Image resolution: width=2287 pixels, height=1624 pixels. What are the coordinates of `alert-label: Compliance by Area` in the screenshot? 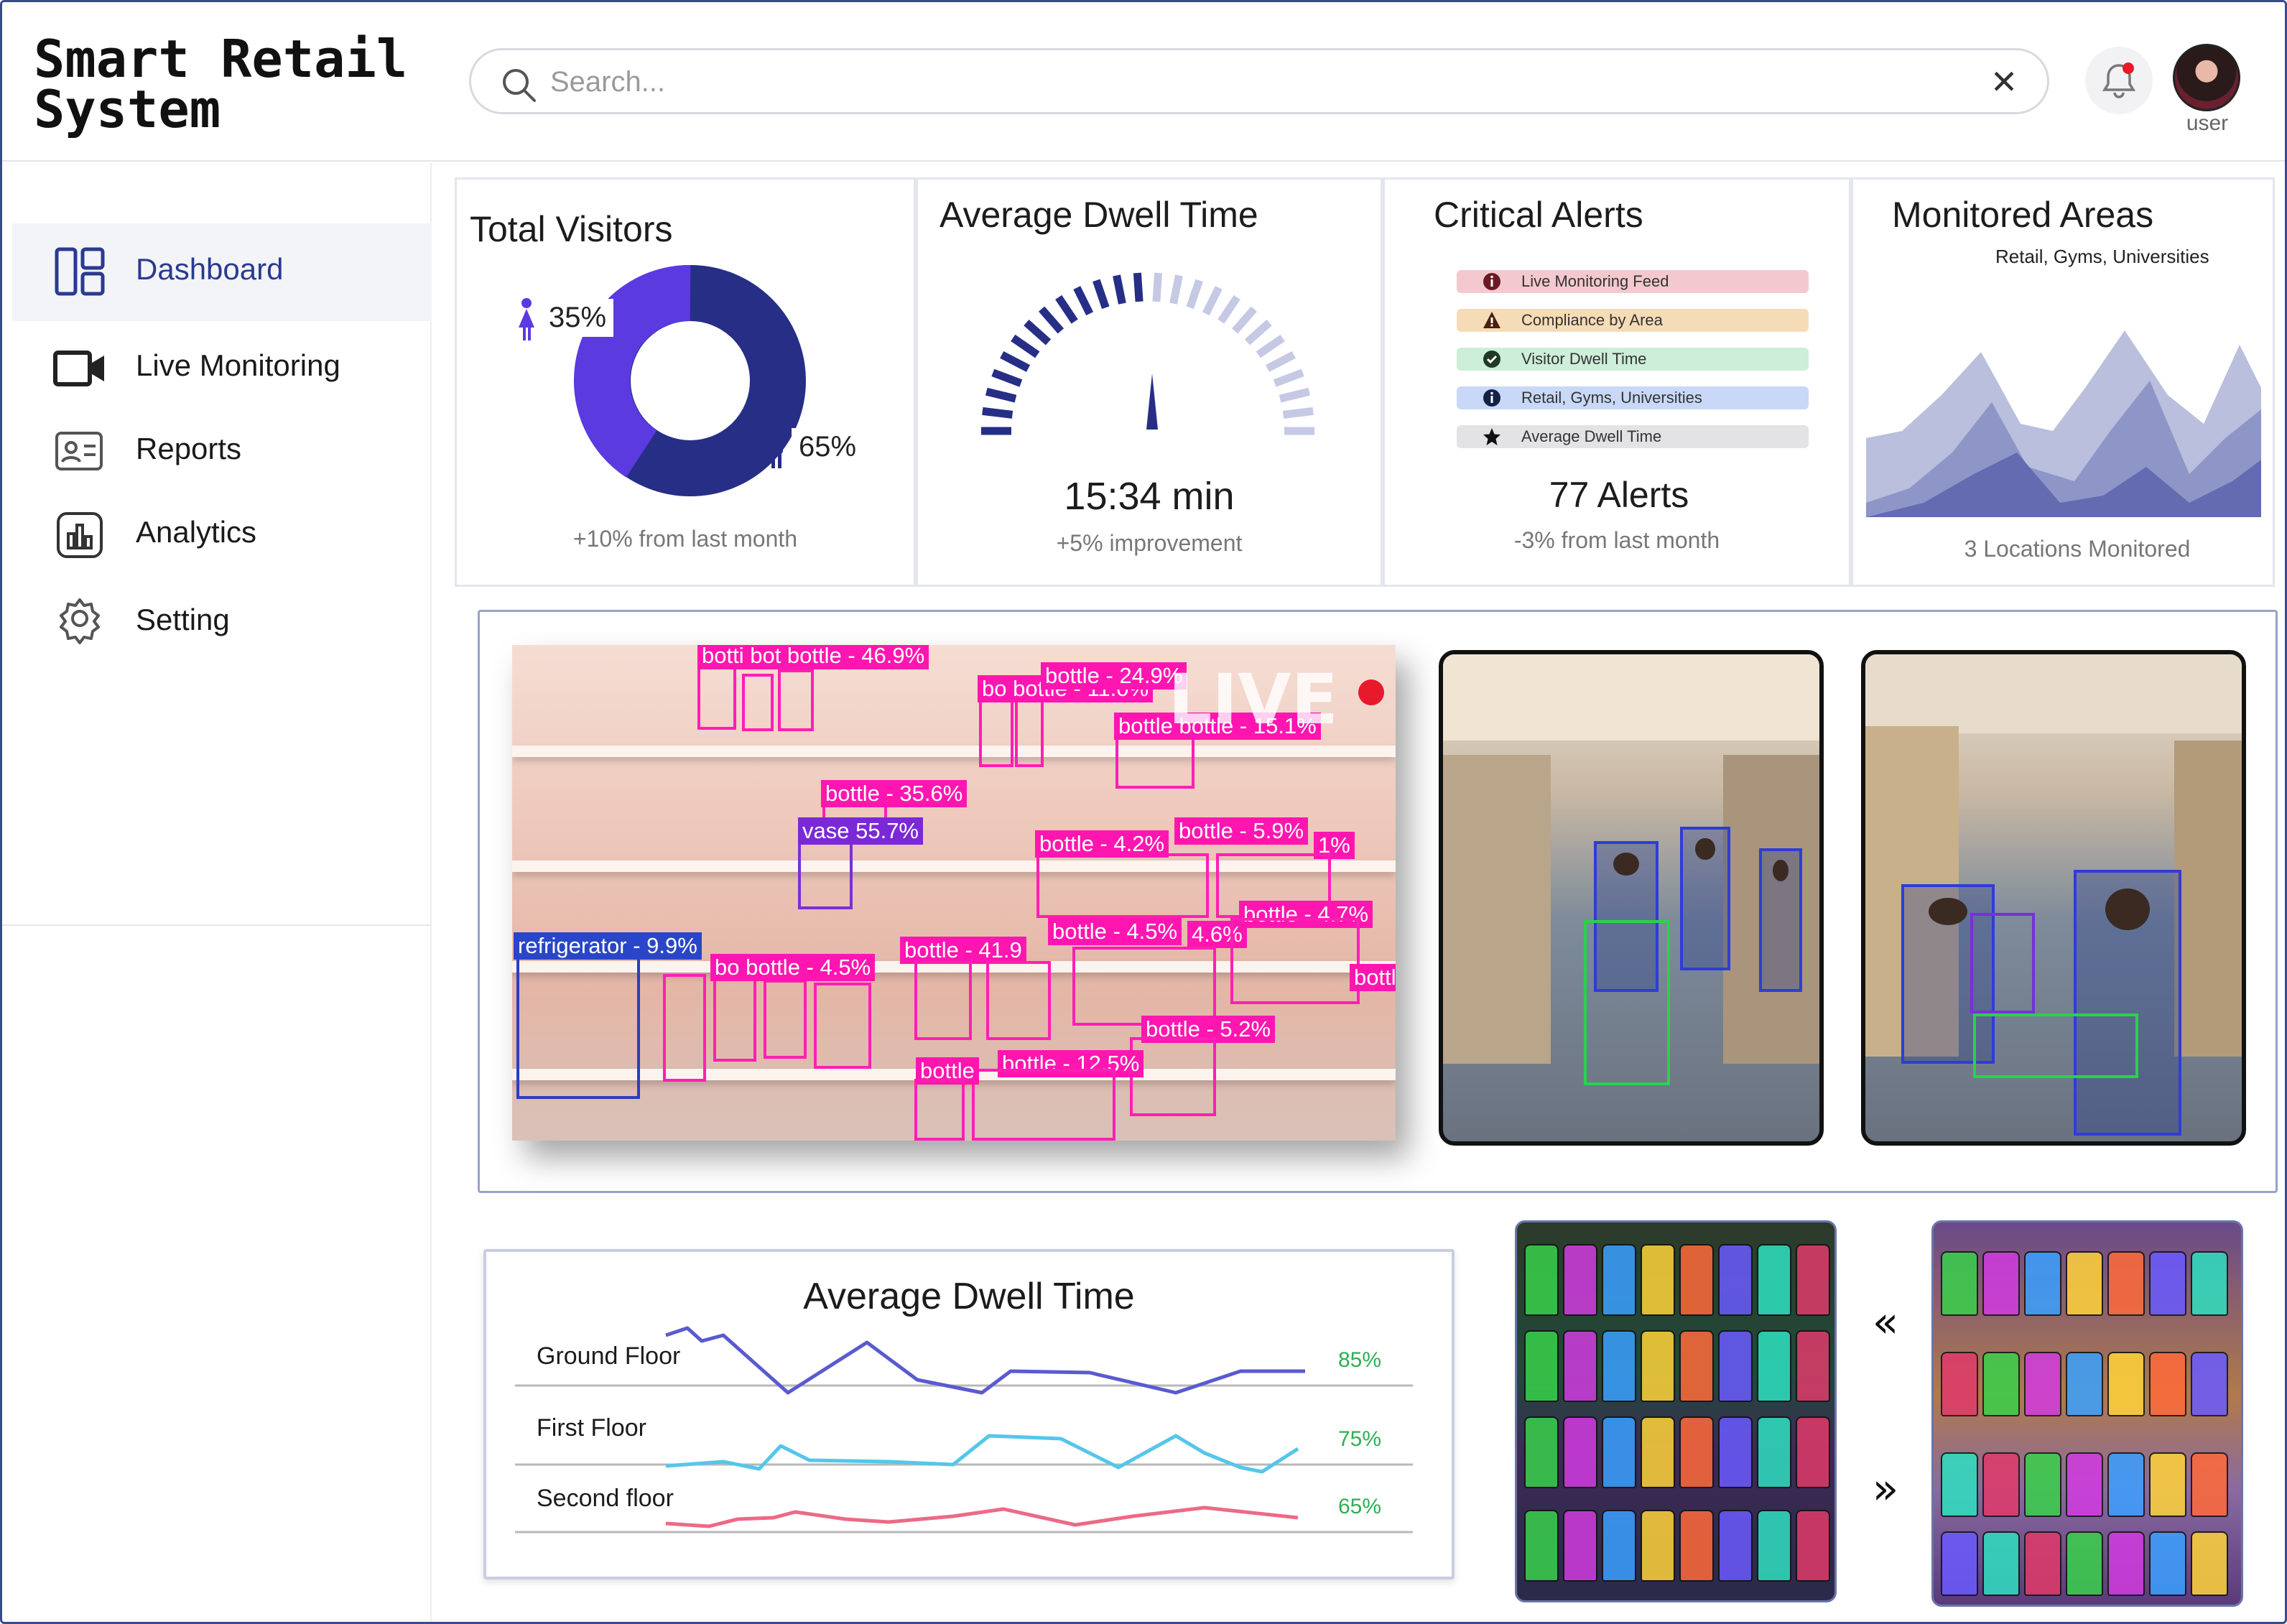 It's located at (1592, 320).